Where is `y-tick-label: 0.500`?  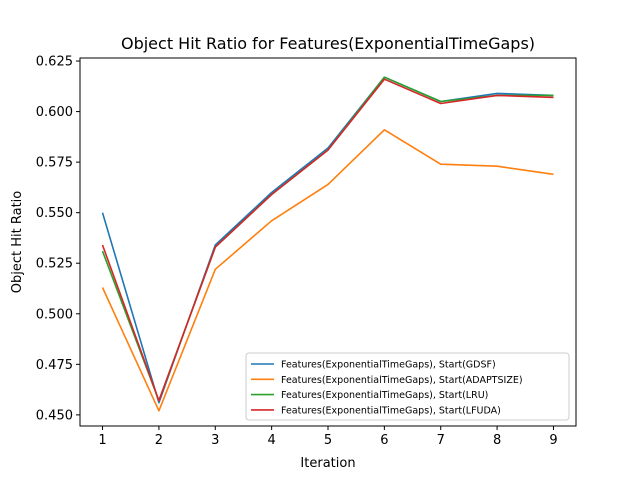 y-tick-label: 0.500 is located at coordinates (54, 314).